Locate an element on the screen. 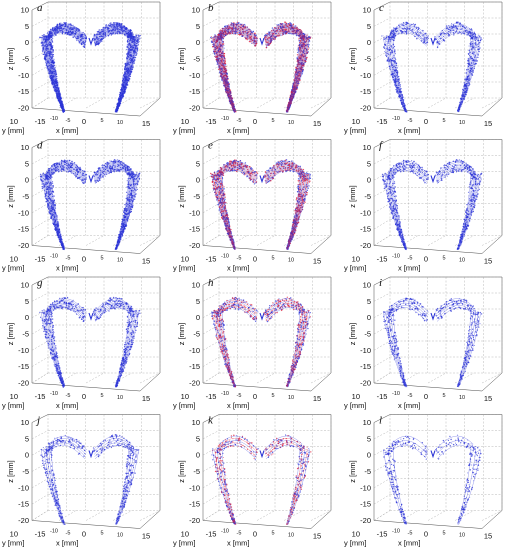 The height and width of the screenshot is (550, 513). x-axis-title: x [mm] is located at coordinates (409, 130).